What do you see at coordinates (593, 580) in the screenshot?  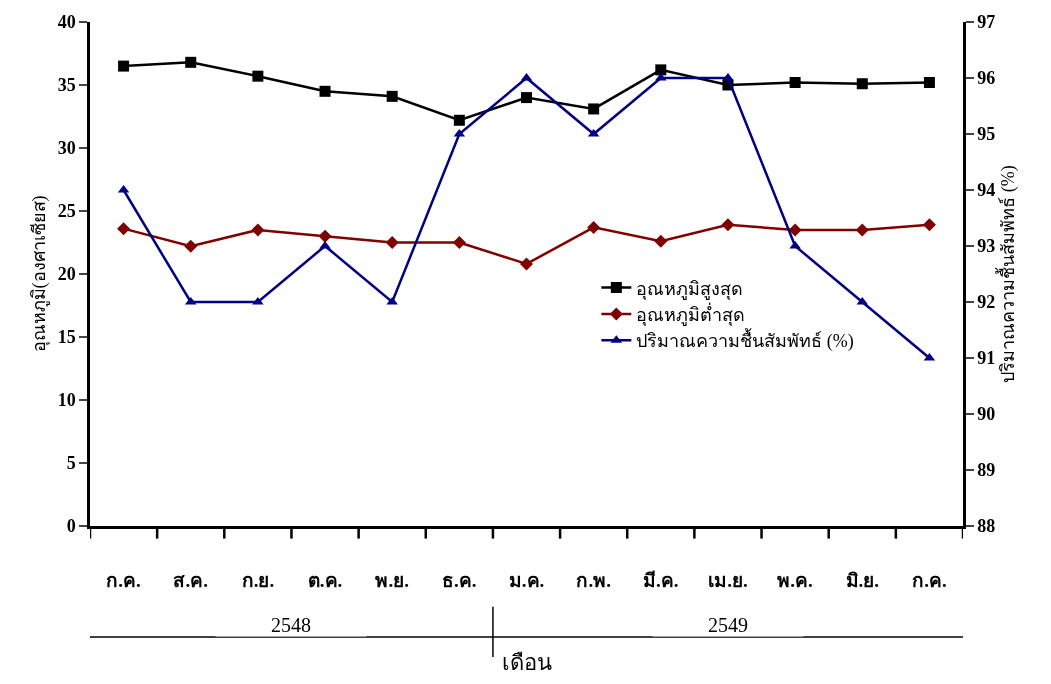 I see `x-tick-label: ก.พ.` at bounding box center [593, 580].